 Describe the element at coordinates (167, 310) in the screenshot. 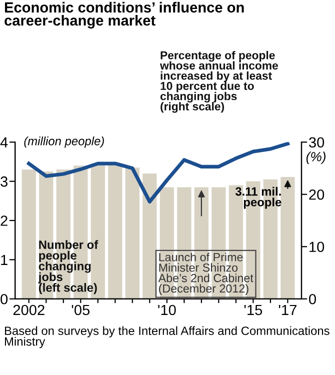

I see `x-tick-label: '10` at that location.